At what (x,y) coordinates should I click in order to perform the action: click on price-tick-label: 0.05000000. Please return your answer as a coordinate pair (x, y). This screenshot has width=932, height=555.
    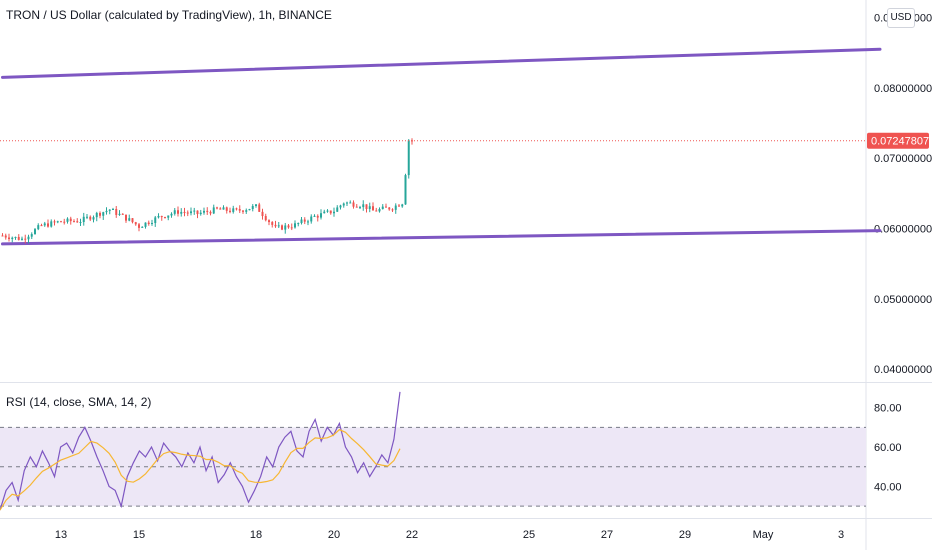
    Looking at the image, I should click on (903, 300).